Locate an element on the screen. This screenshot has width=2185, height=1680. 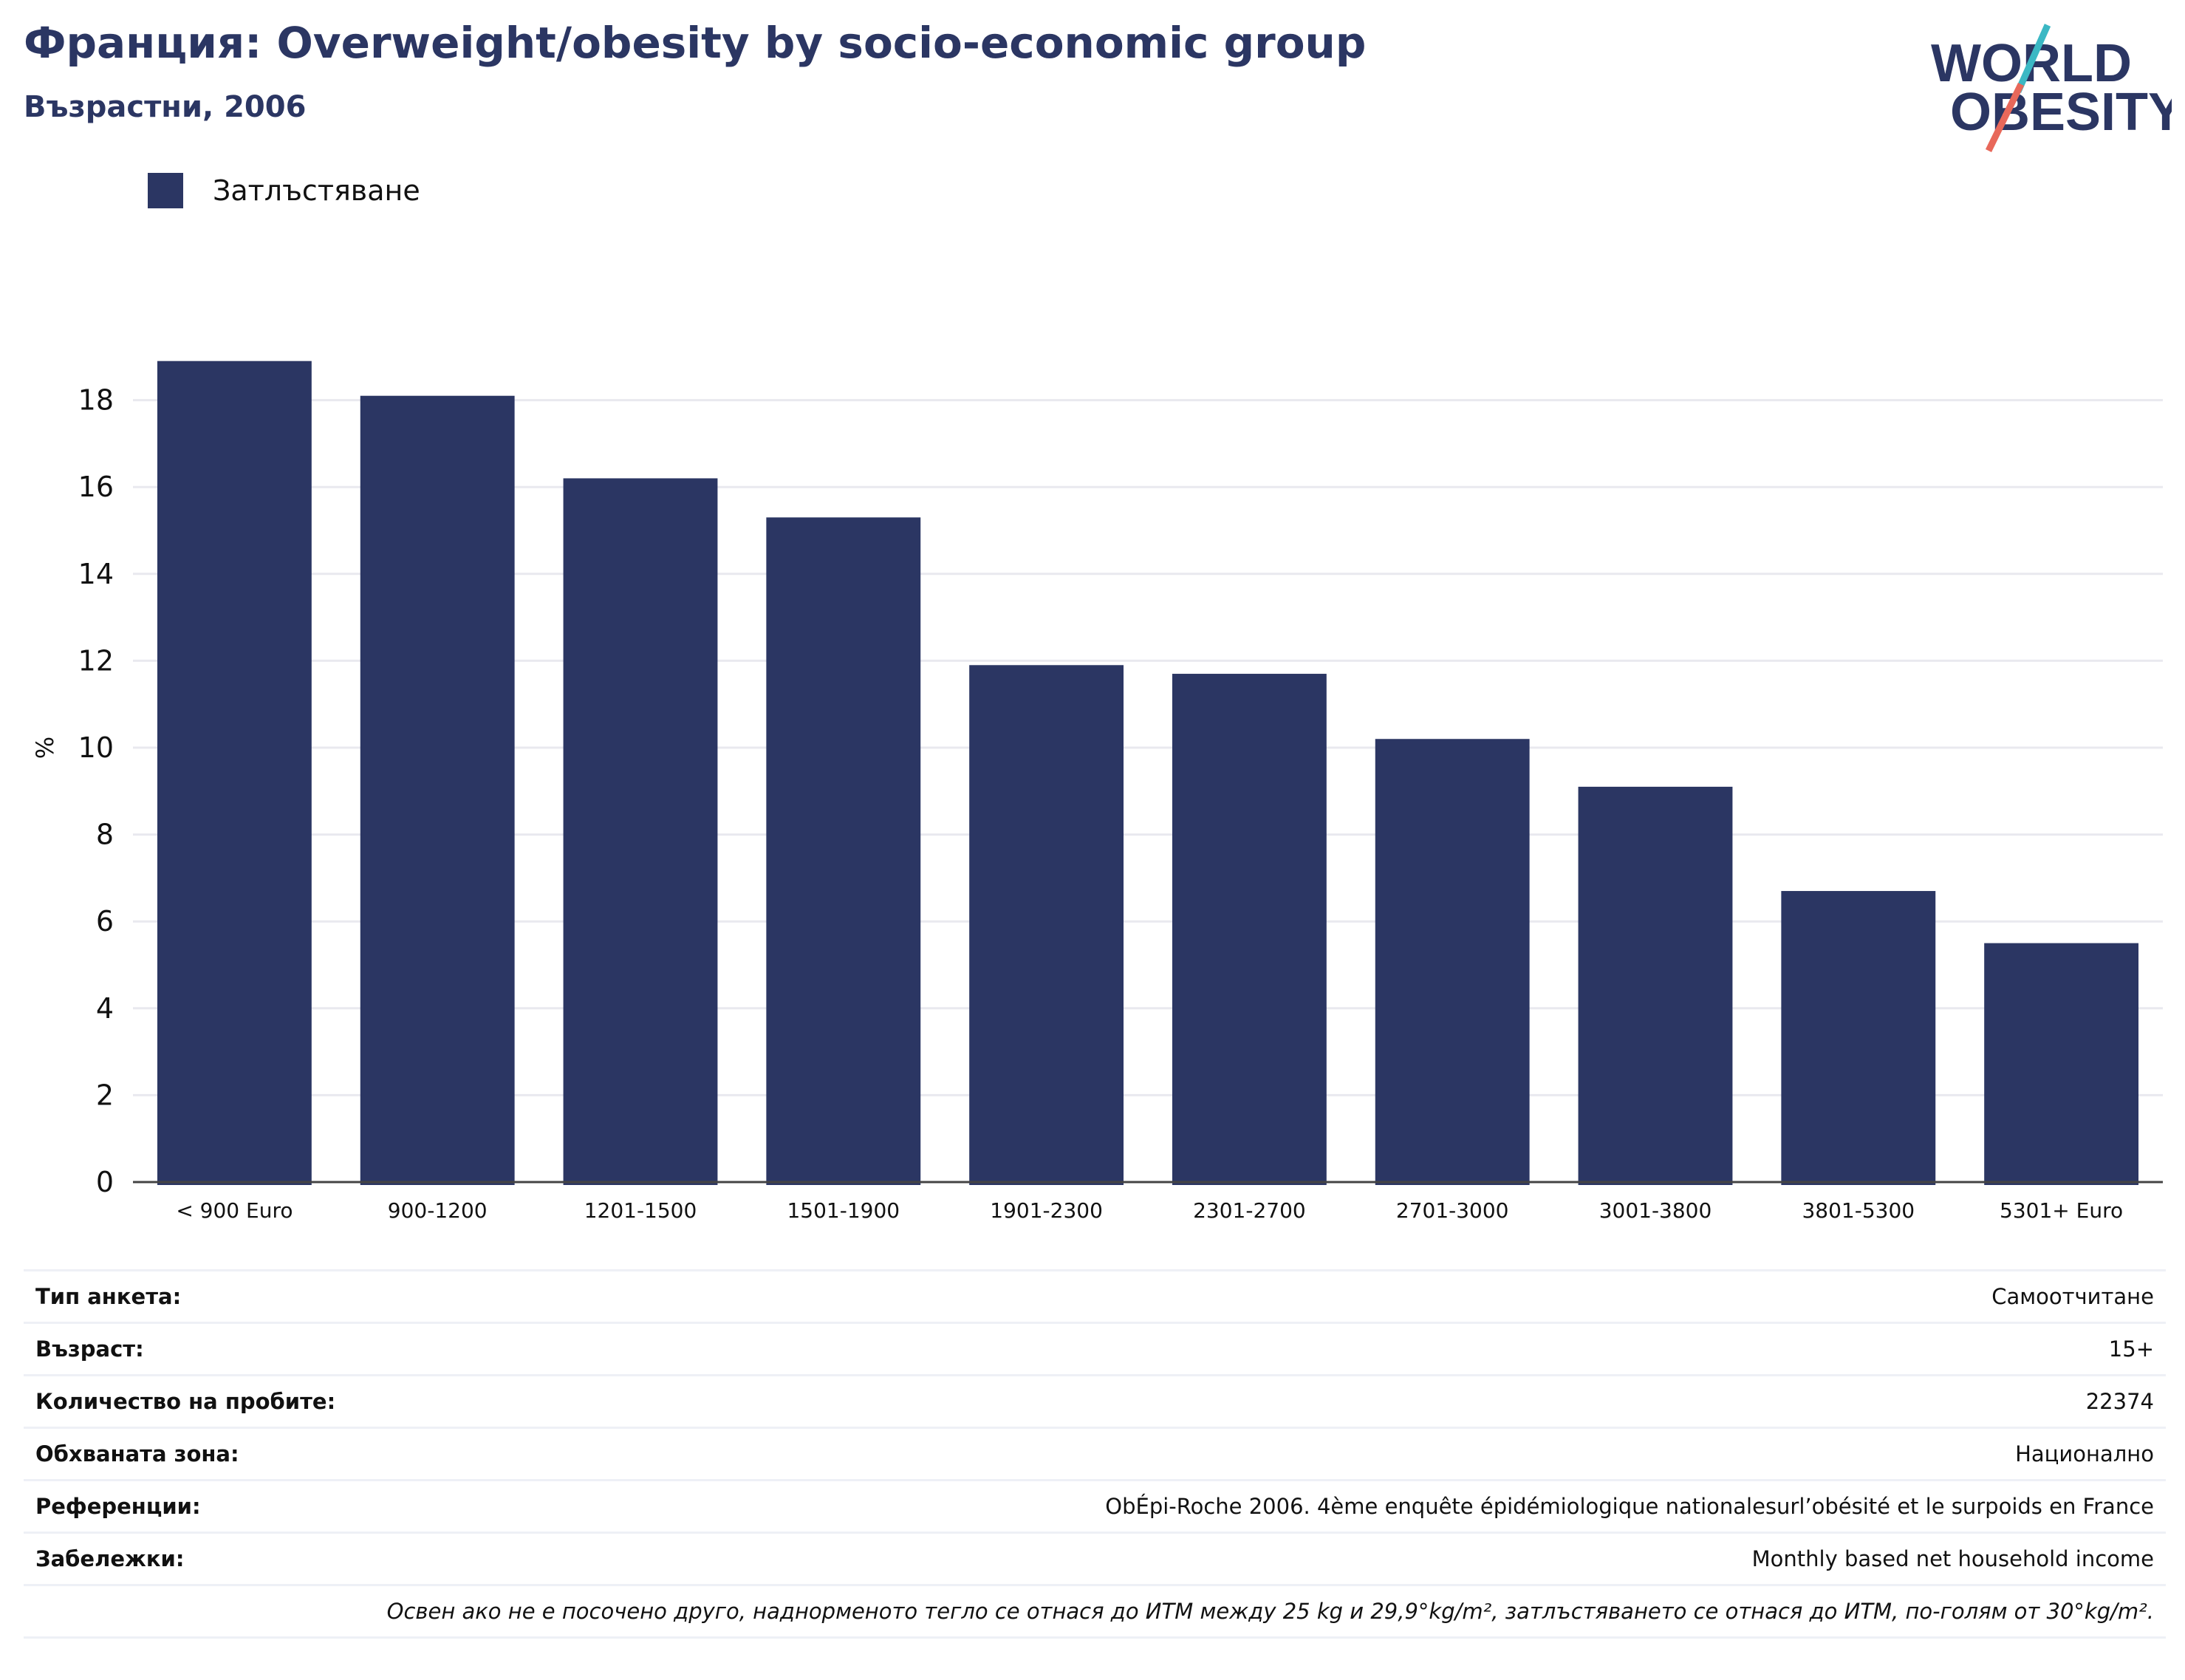
info-key: Тип анкета: is located at coordinates (272, 1296).